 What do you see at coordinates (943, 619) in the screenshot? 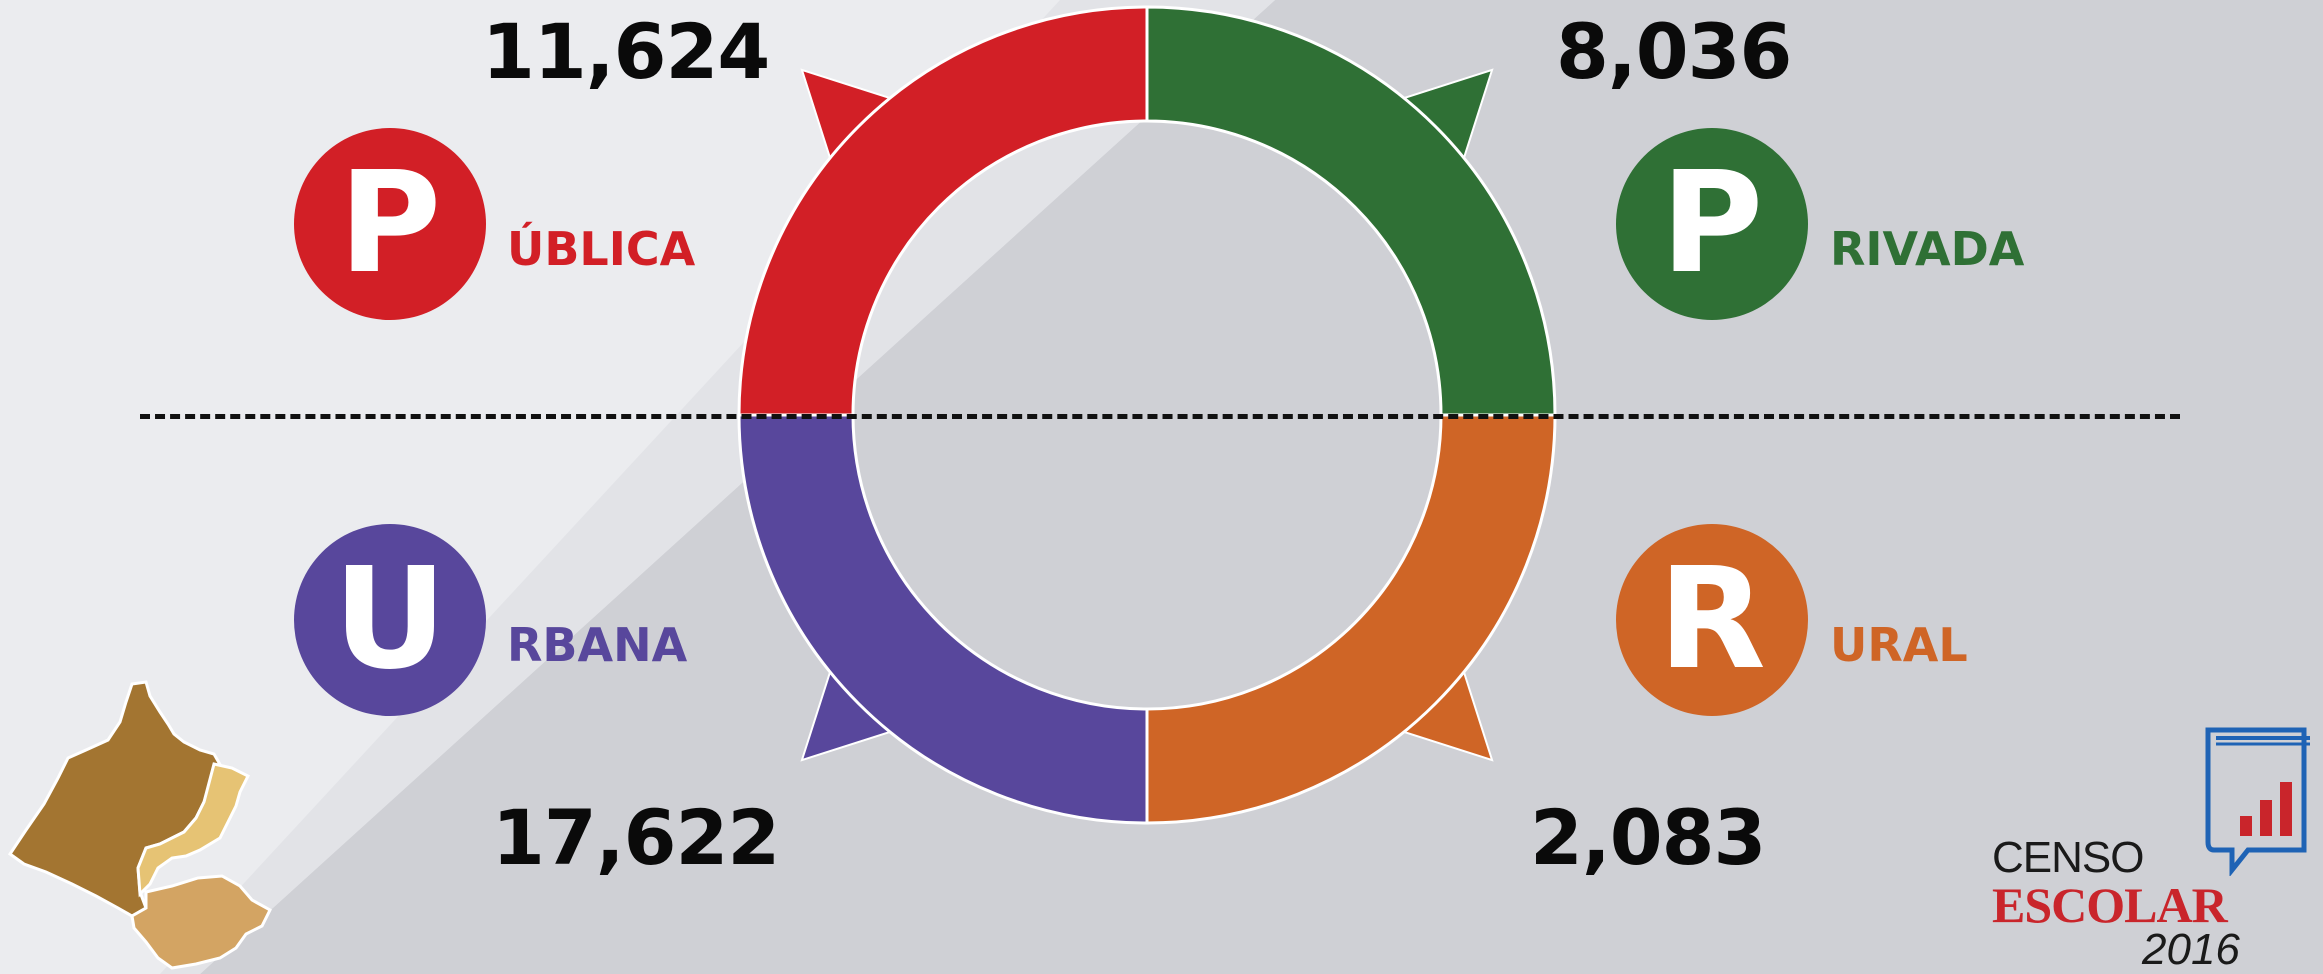
I see `donut-segment-urbana` at bounding box center [943, 619].